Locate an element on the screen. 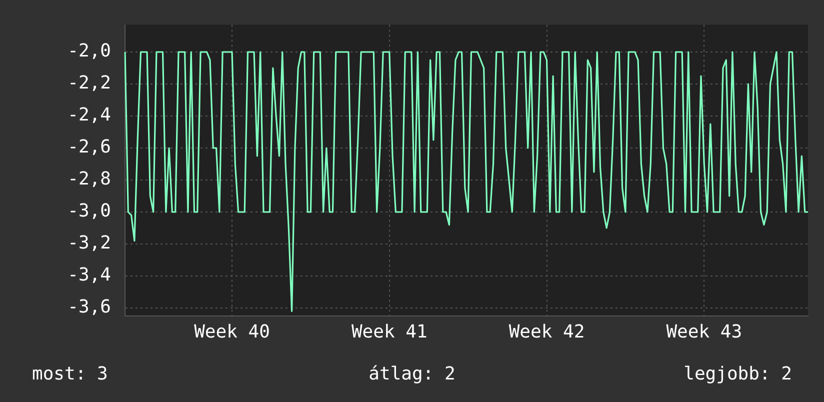 Image resolution: width=824 pixels, height=402 pixels. x-tick-label: Week 41 is located at coordinates (389, 331).